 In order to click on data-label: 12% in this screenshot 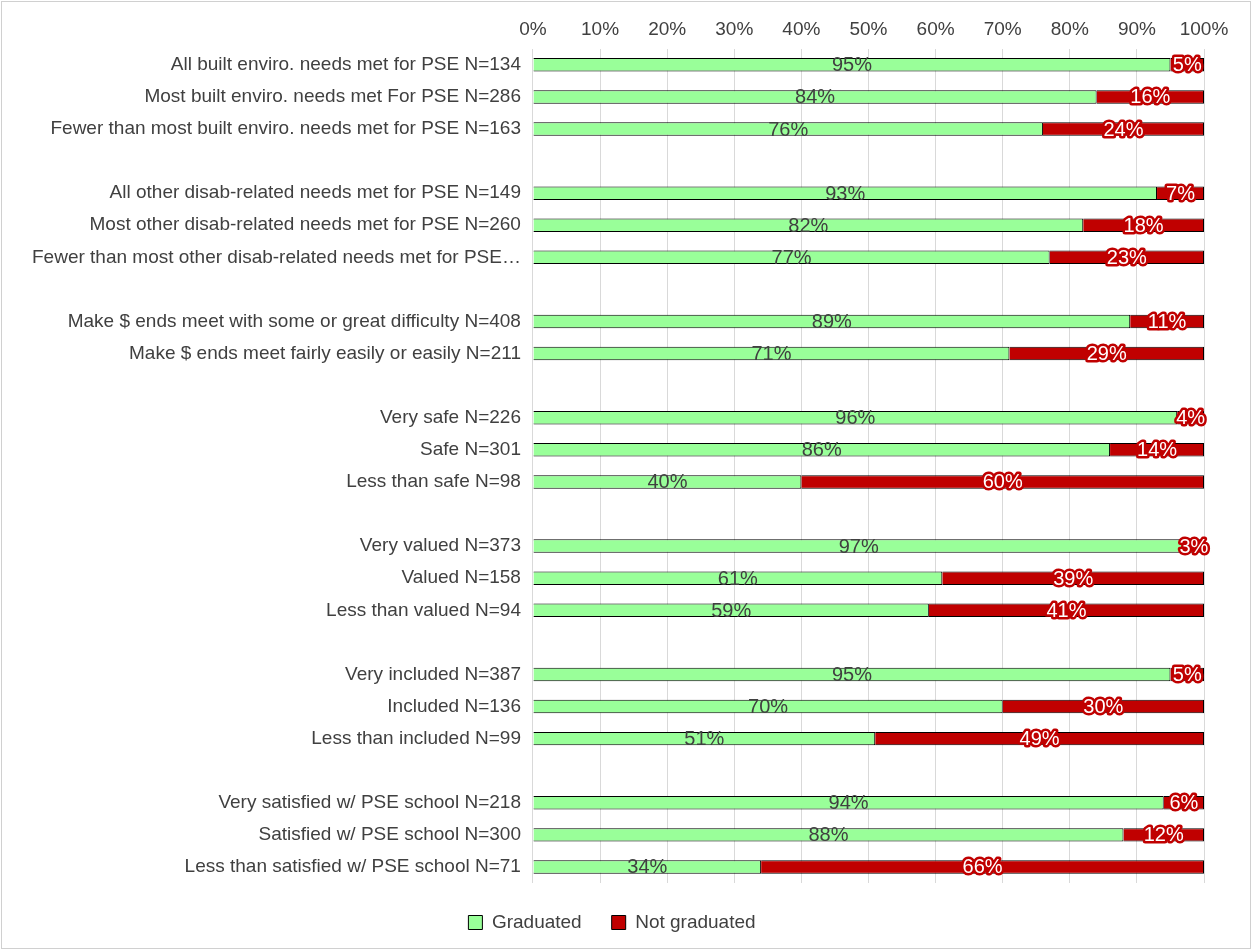, I will do `click(1163, 834)`.